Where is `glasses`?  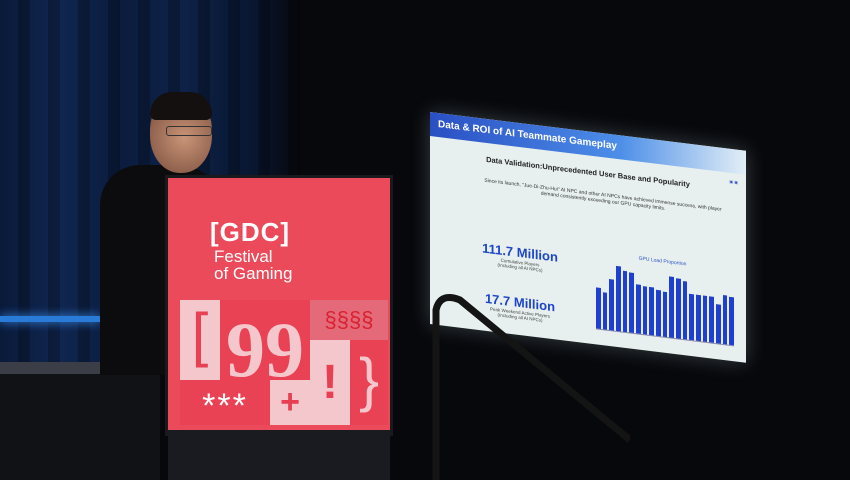 glasses is located at coordinates (189, 131).